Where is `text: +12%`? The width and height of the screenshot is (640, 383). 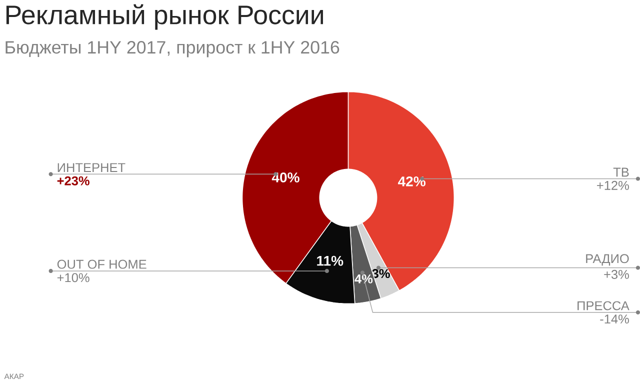 text: +12% is located at coordinates (613, 185).